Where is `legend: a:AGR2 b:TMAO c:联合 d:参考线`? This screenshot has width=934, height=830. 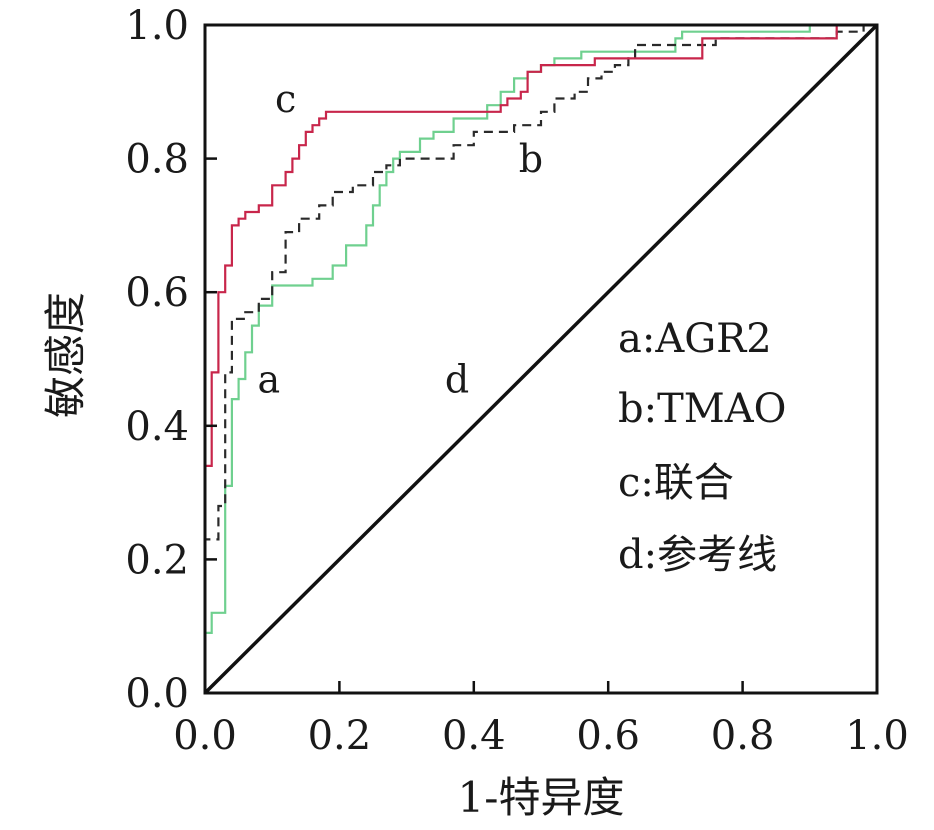 legend: a:AGR2 b:TMAO c:联合 d:参考线 is located at coordinates (702, 447).